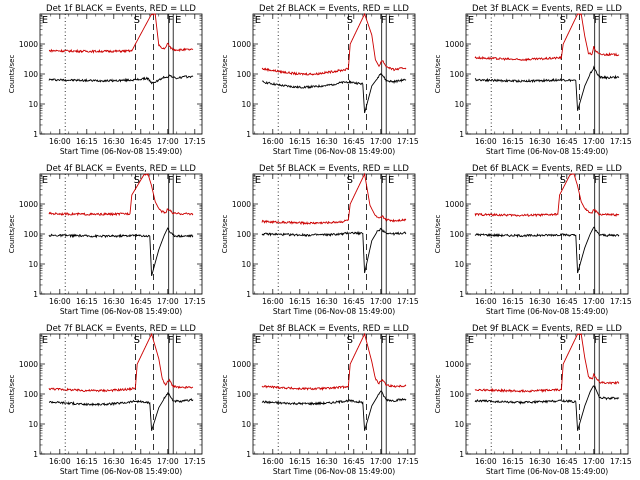 The height and width of the screenshot is (480, 640). Describe the element at coordinates (547, 169) in the screenshot. I see `chart-title: Det 6f BLACK = Events, RED = LLD` at that location.